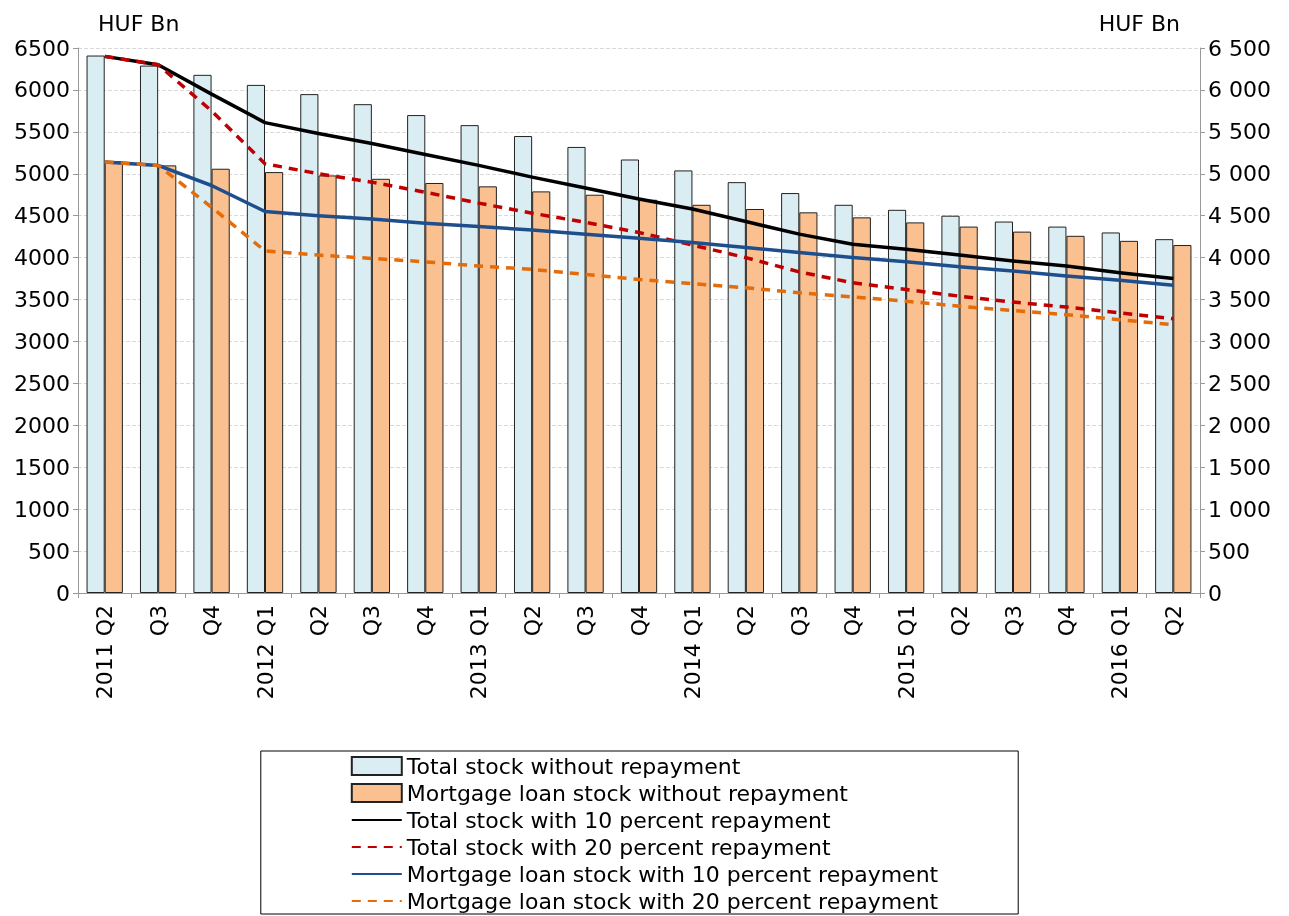 Image resolution: width=1289 pixels, height=916 pixels. I want to click on y2-tick-label: 6 500, so click(1239, 48).